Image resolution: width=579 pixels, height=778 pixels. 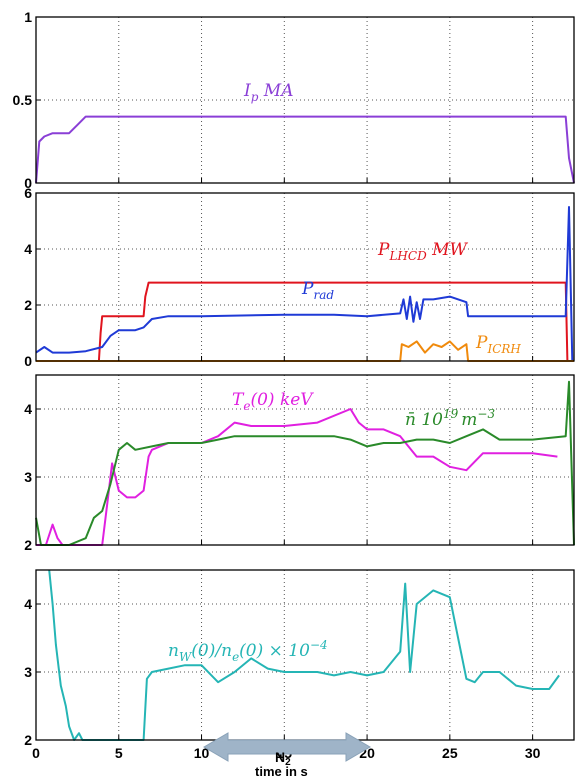 I want to click on x-tick-label: 5, so click(x=119, y=753).